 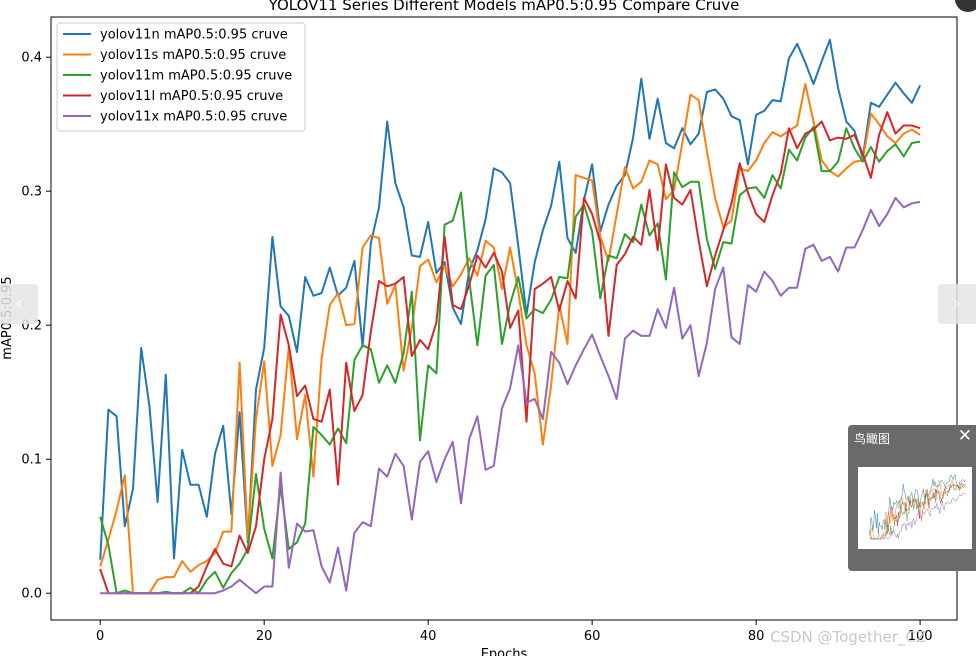 What do you see at coordinates (264, 636) in the screenshot?
I see `x-tick-label: 20` at bounding box center [264, 636].